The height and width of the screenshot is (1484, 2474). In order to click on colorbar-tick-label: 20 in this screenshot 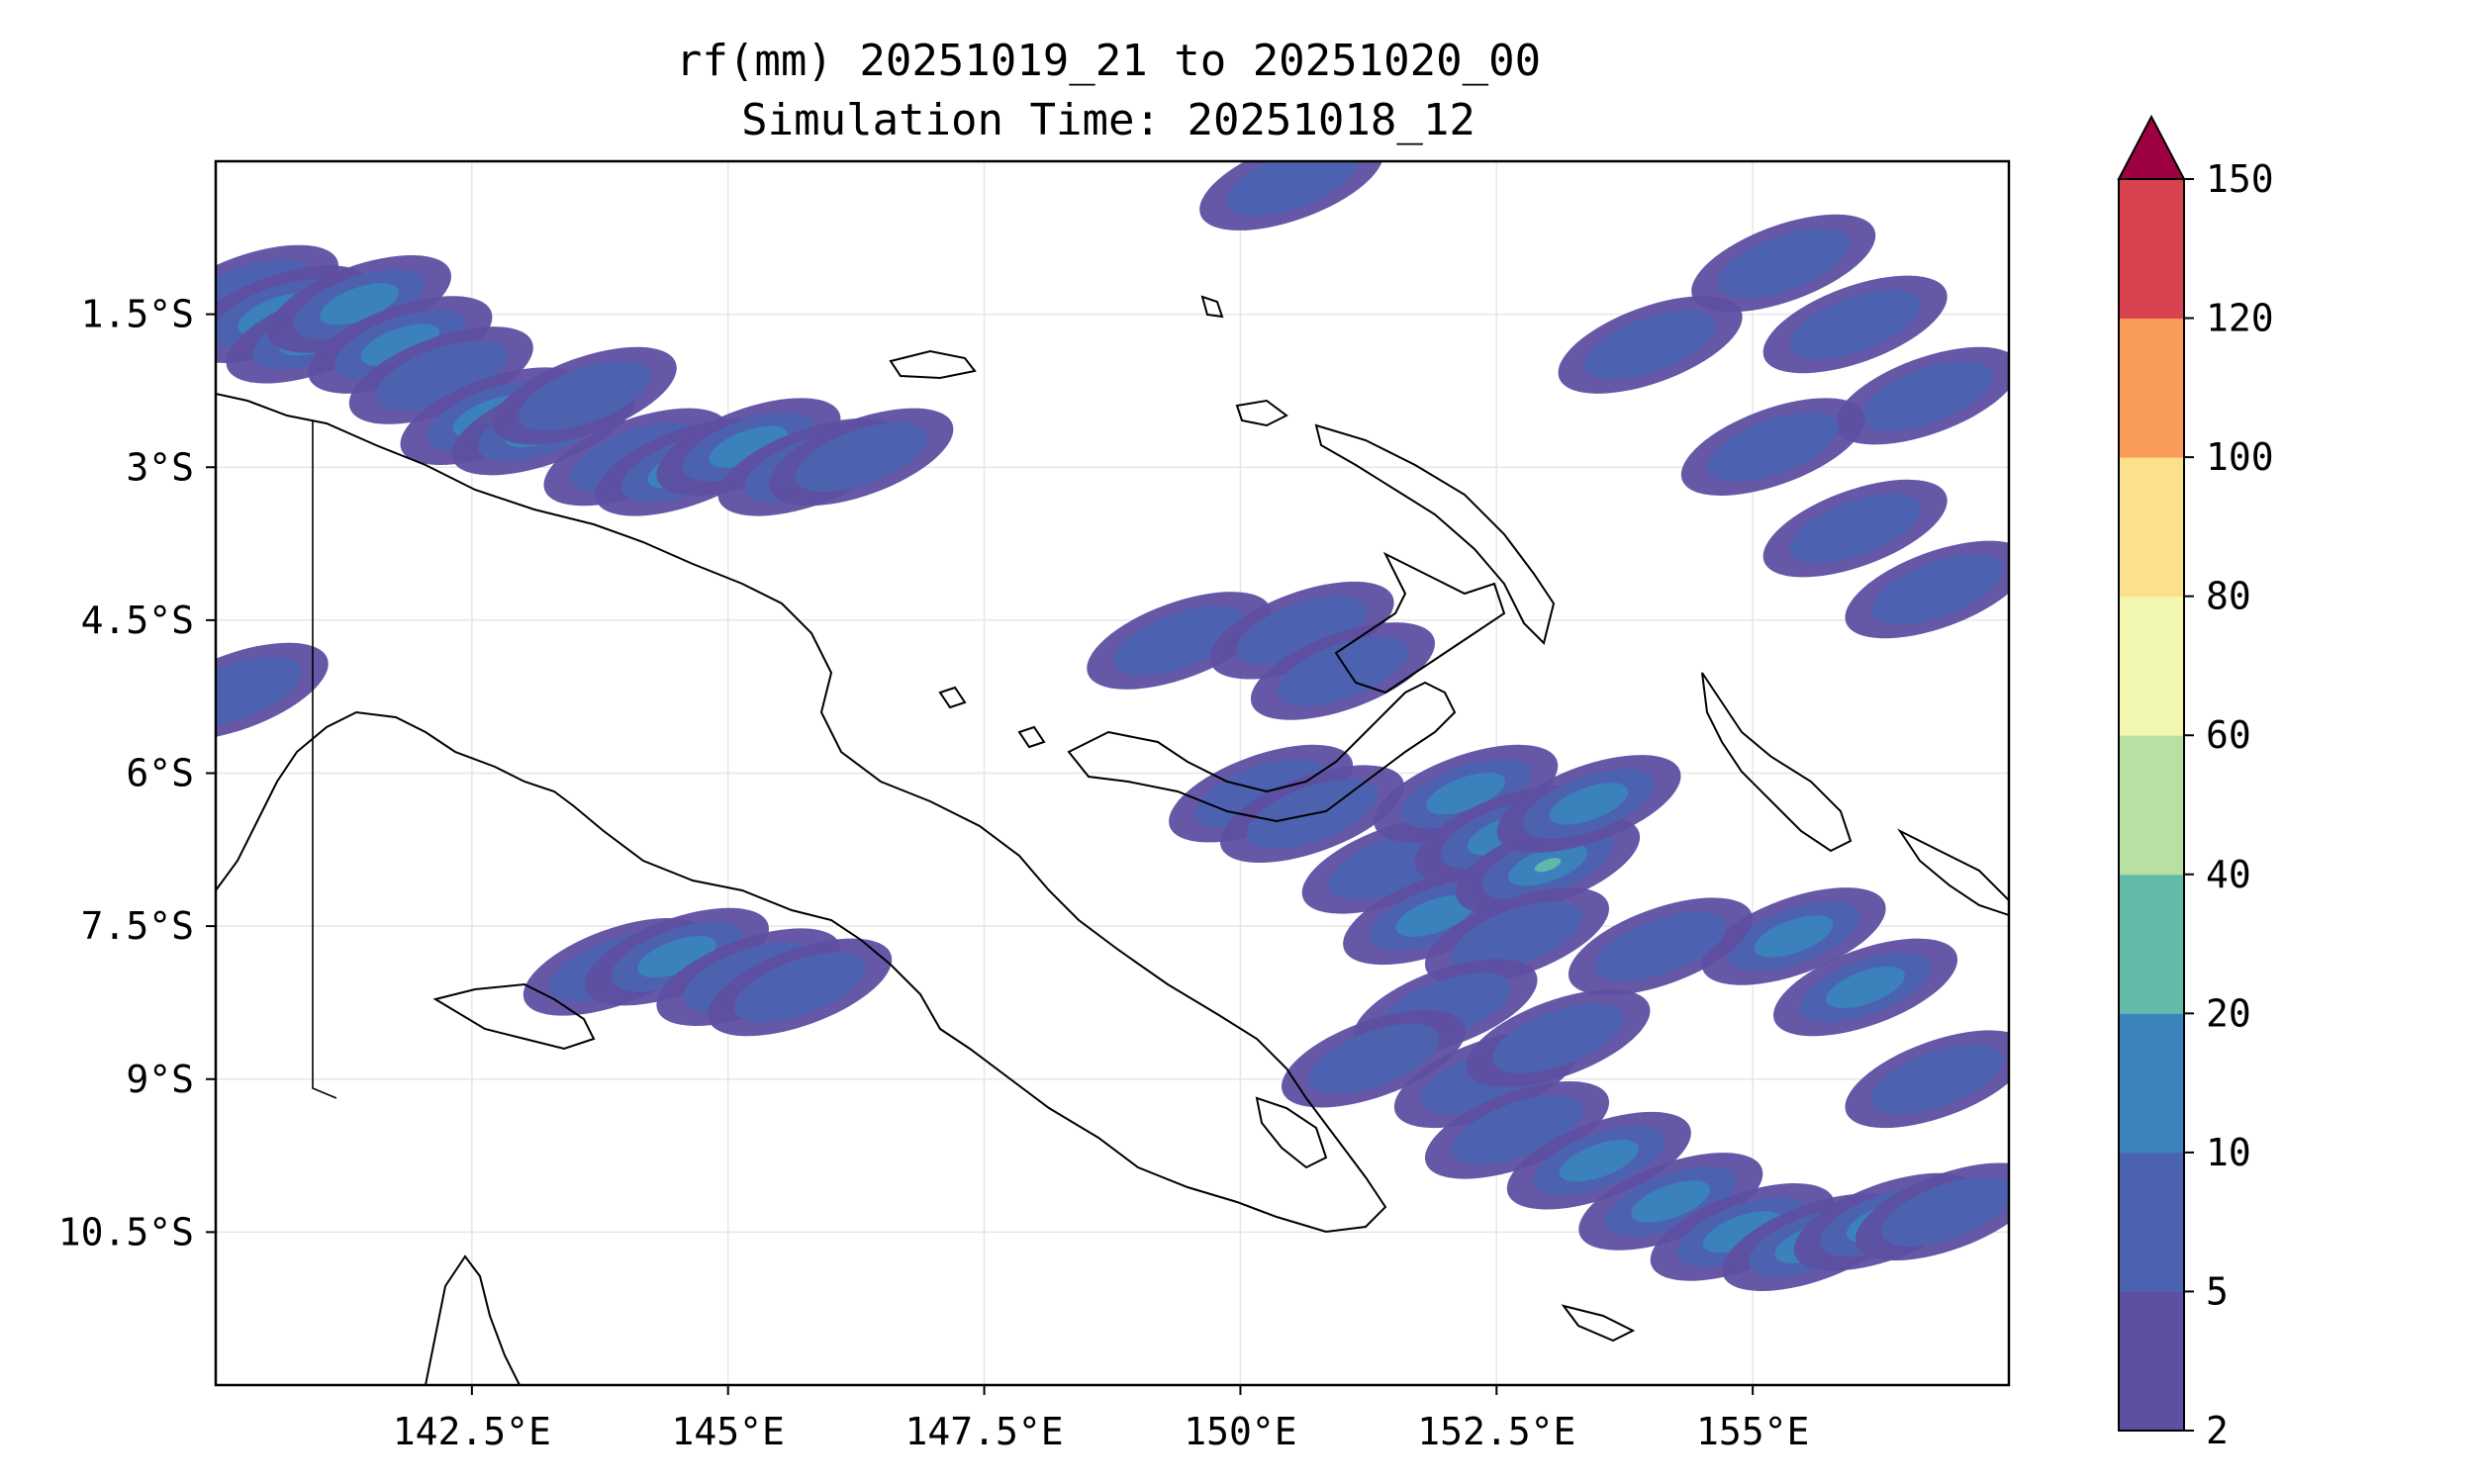, I will do `click(2229, 1013)`.